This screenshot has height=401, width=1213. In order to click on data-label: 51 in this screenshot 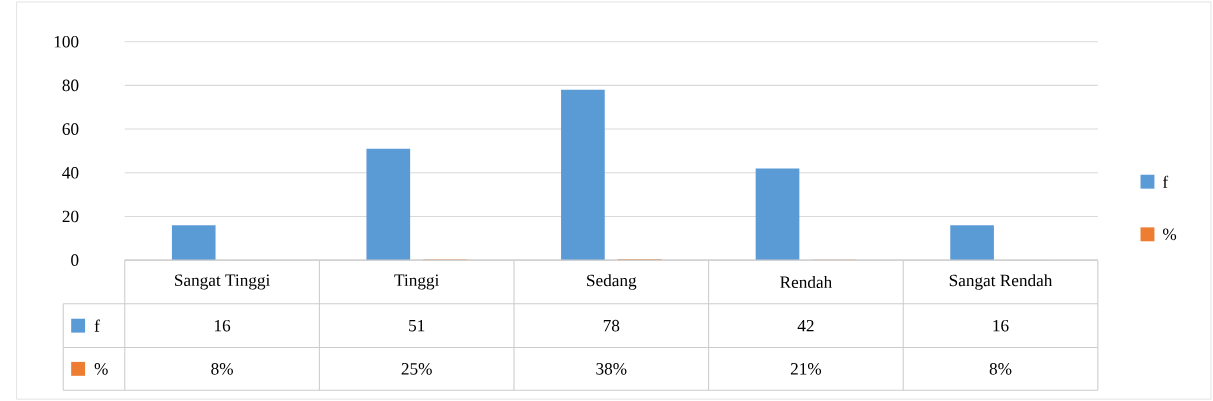, I will do `click(417, 325)`.